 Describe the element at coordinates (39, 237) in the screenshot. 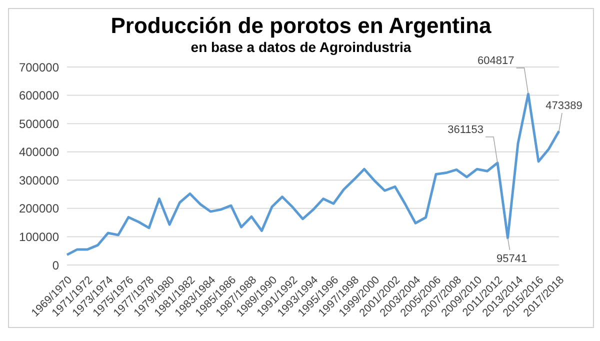

I see `y-tick-label: 100000` at that location.